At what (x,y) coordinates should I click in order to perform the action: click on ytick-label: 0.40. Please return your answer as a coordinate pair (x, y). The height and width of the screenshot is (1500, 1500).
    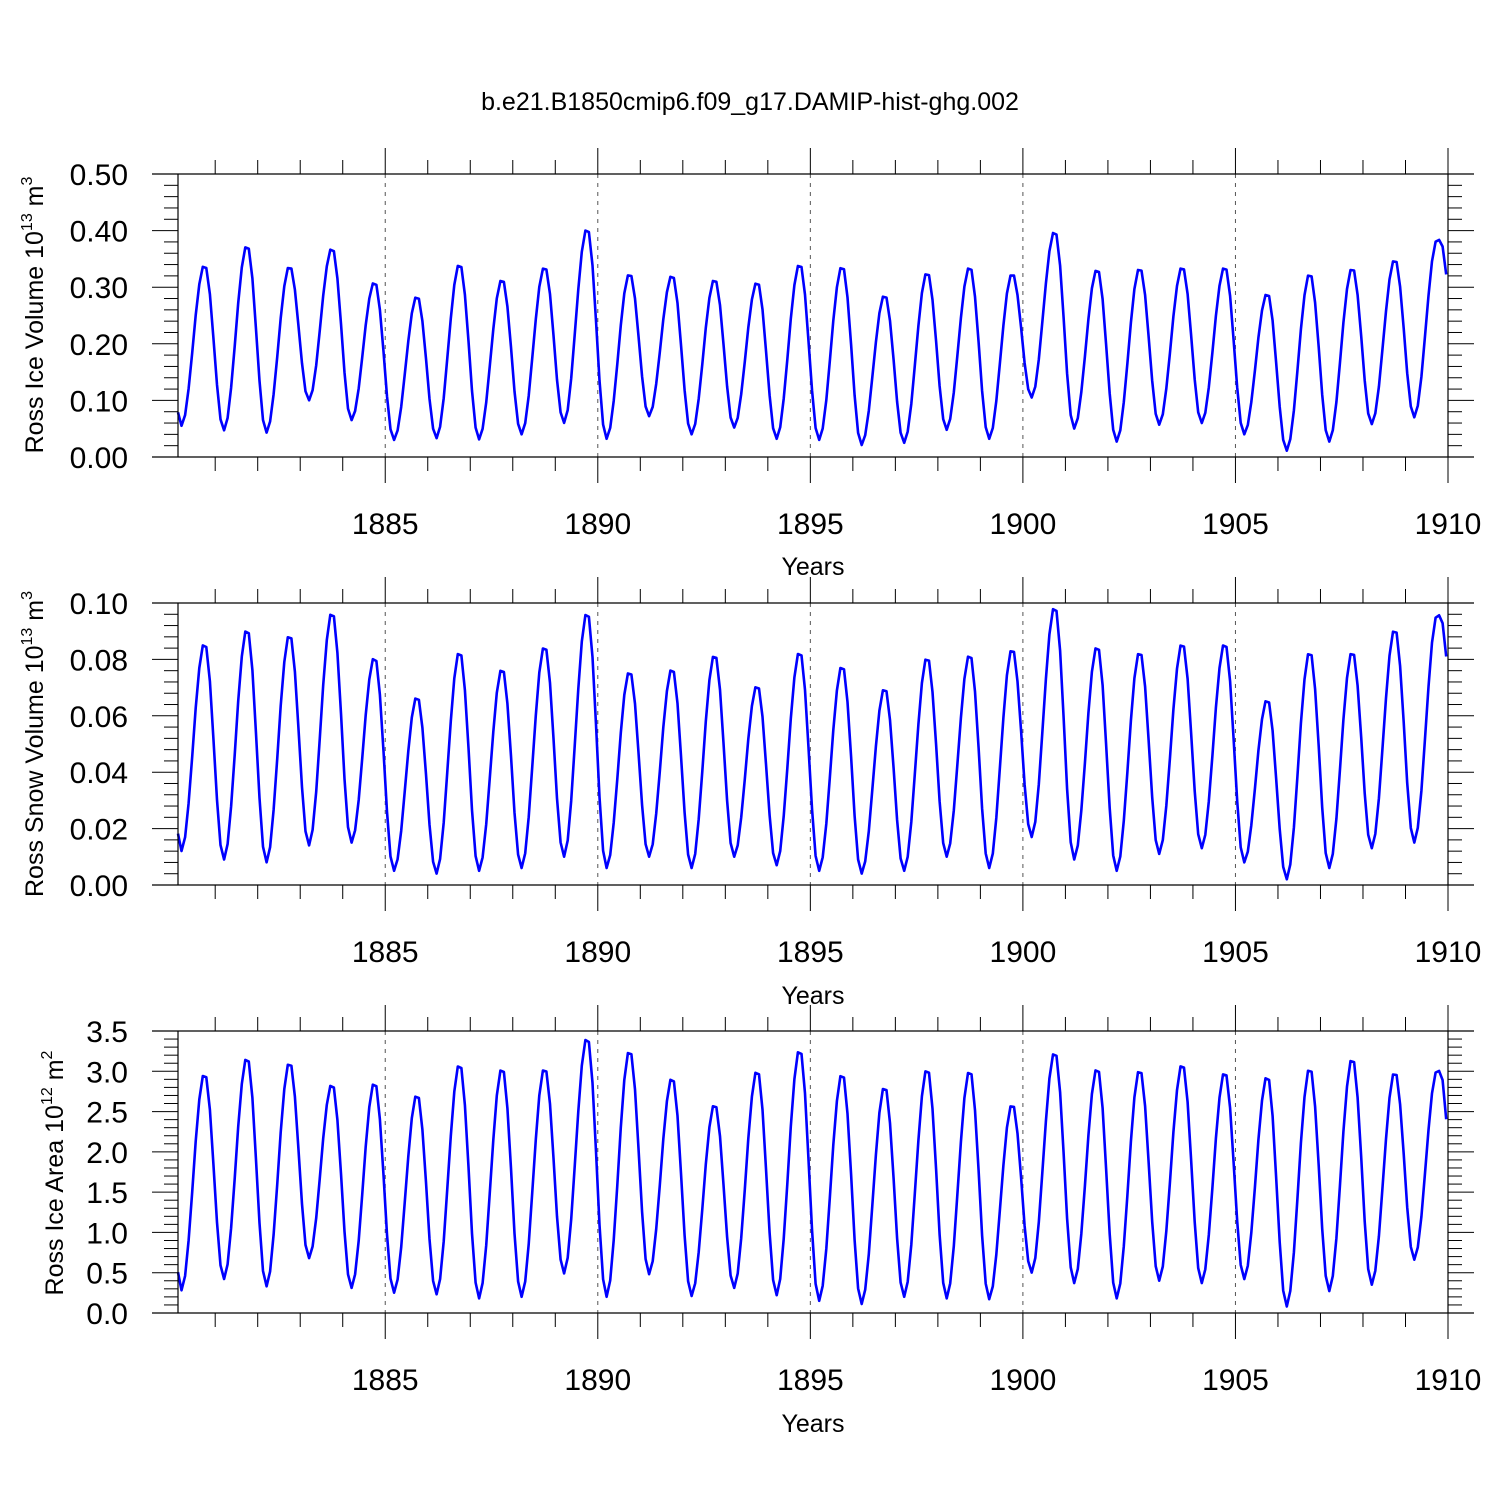
    Looking at the image, I should click on (99, 232).